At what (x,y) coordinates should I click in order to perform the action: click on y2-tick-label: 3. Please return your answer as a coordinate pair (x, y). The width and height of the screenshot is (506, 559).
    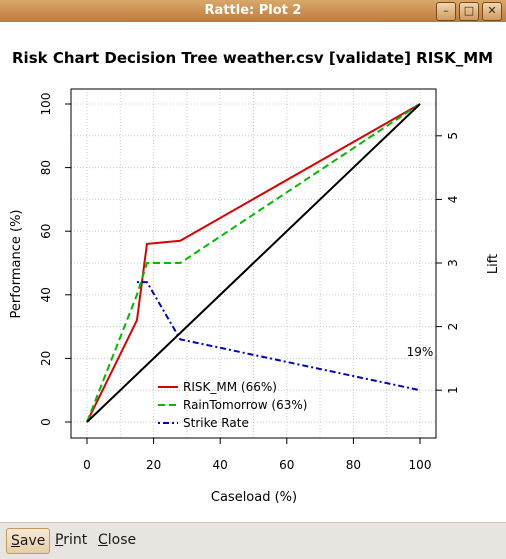
    Looking at the image, I should click on (453, 263).